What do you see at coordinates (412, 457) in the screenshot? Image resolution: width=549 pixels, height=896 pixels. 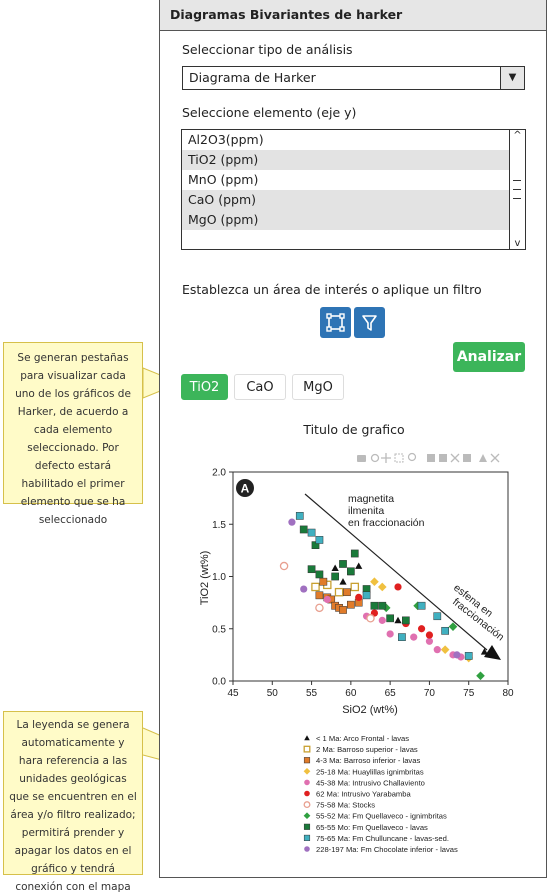 I see `lasso-select-icon` at bounding box center [412, 457].